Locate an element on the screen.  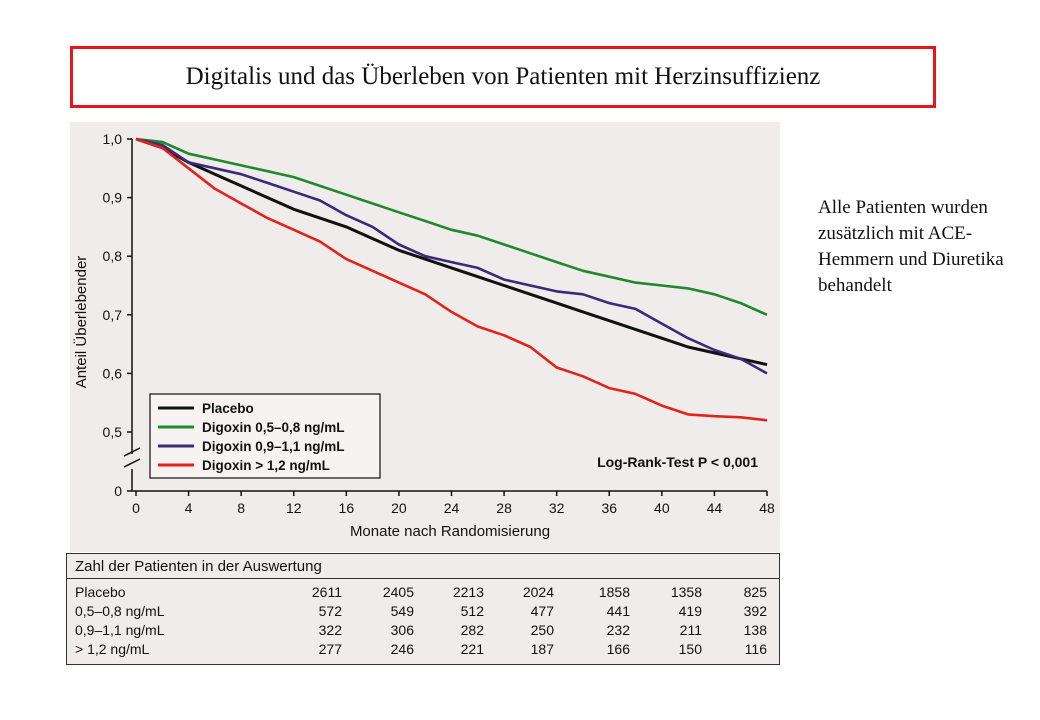
table-cell: 282 is located at coordinates (472, 630).